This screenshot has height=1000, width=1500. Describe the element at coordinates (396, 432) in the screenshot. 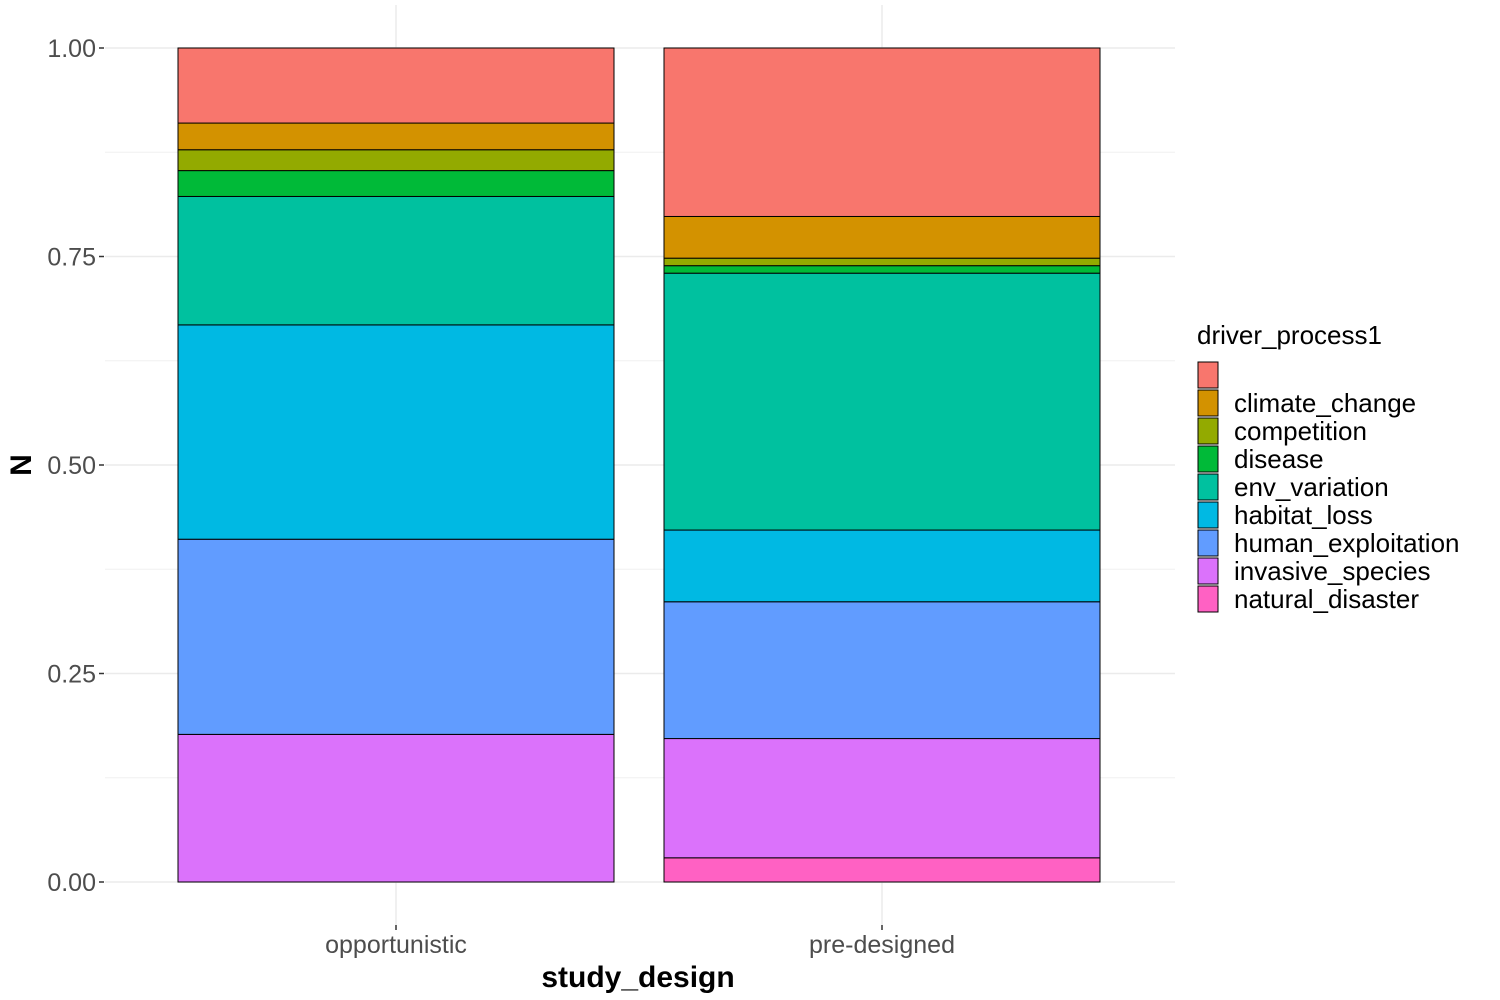

I see `bar-segment-habitat_loss-opportunistic` at that location.